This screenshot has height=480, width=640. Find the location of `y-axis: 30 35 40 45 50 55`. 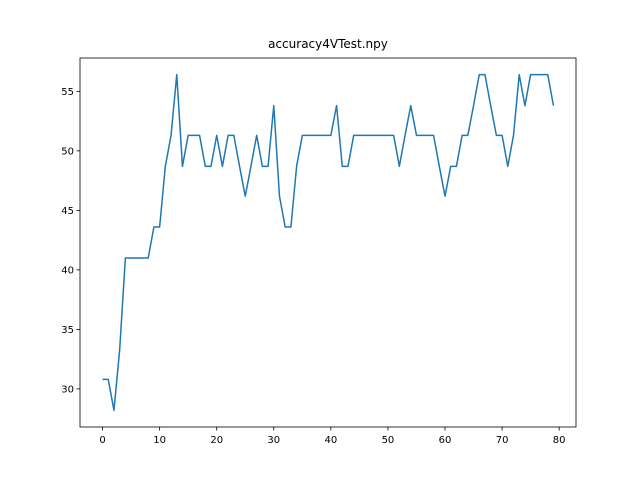

y-axis: 30 35 40 45 50 55 is located at coordinates (70, 241).